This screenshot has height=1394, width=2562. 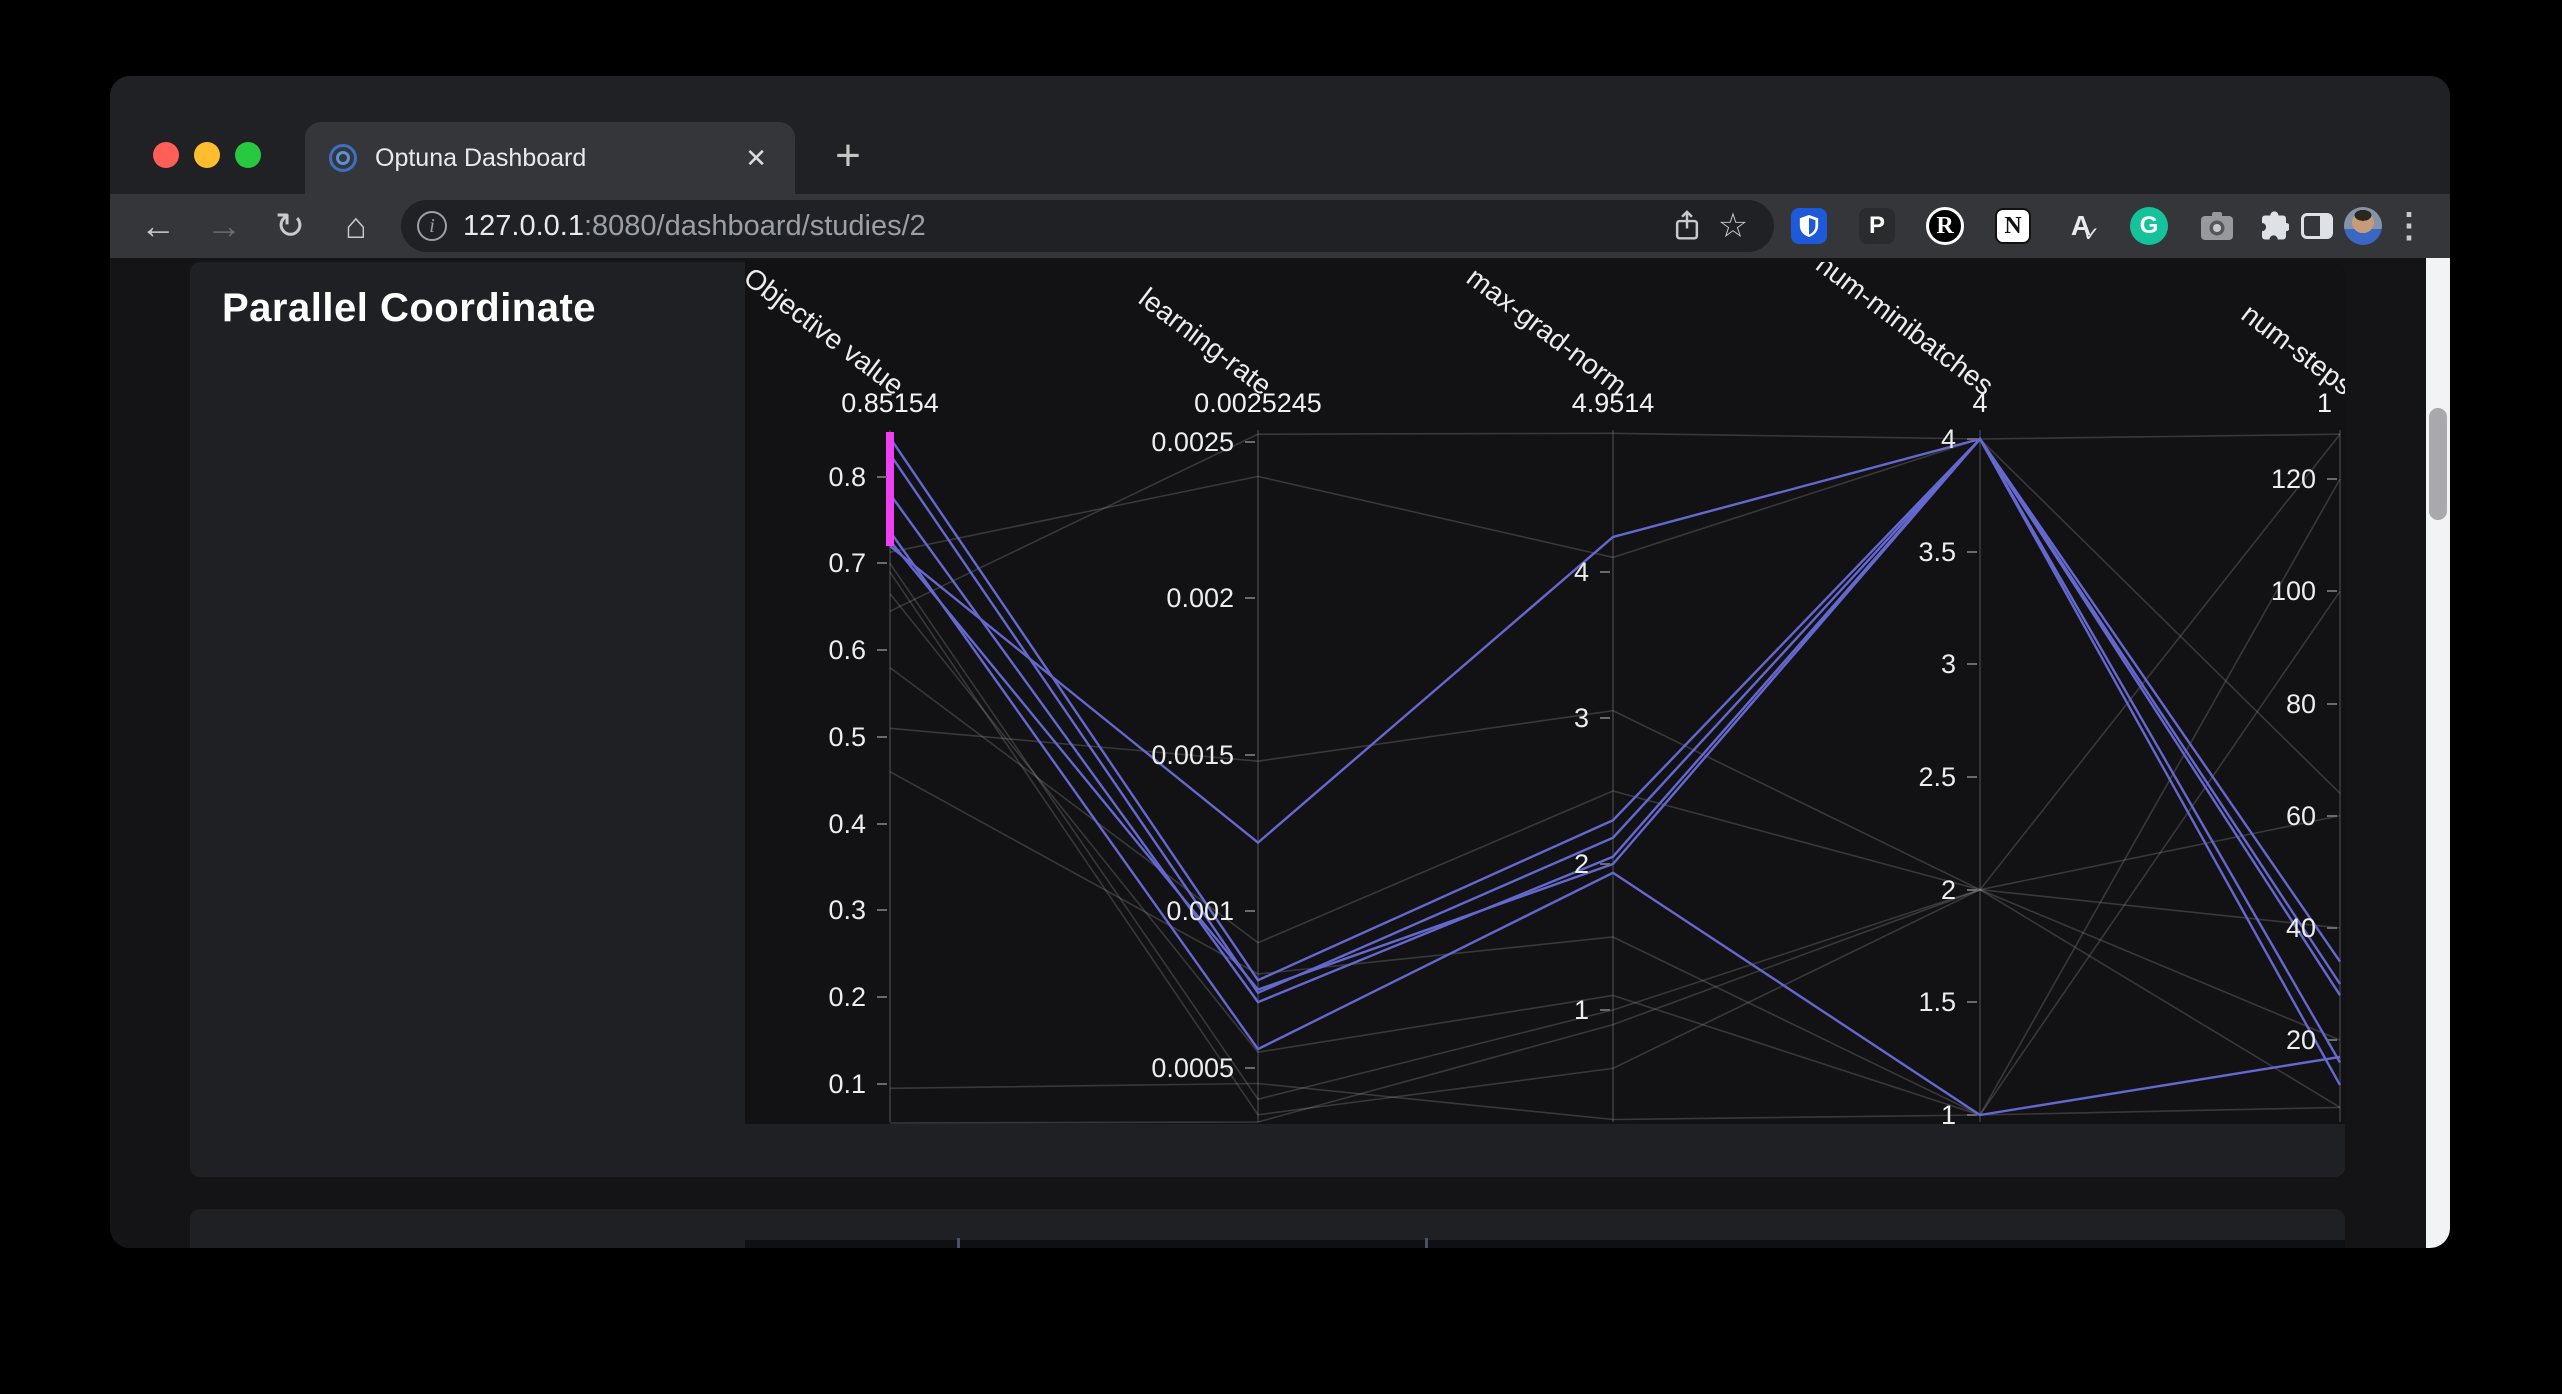 What do you see at coordinates (2271, 226) in the screenshot?
I see `extensions-puzzle-icon` at bounding box center [2271, 226].